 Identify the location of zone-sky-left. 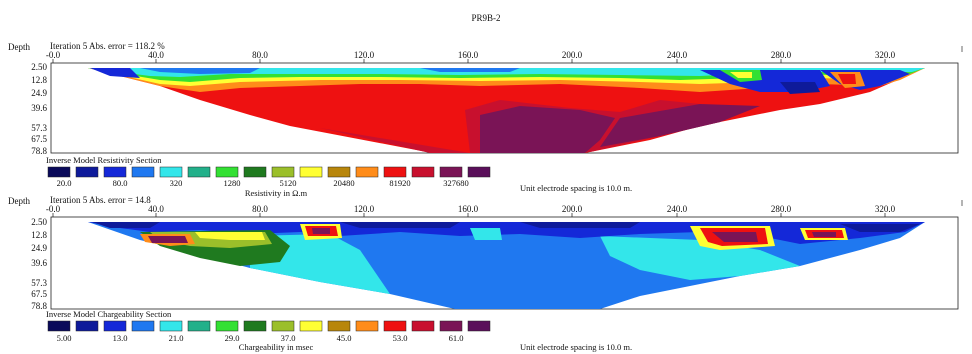
(200, 71).